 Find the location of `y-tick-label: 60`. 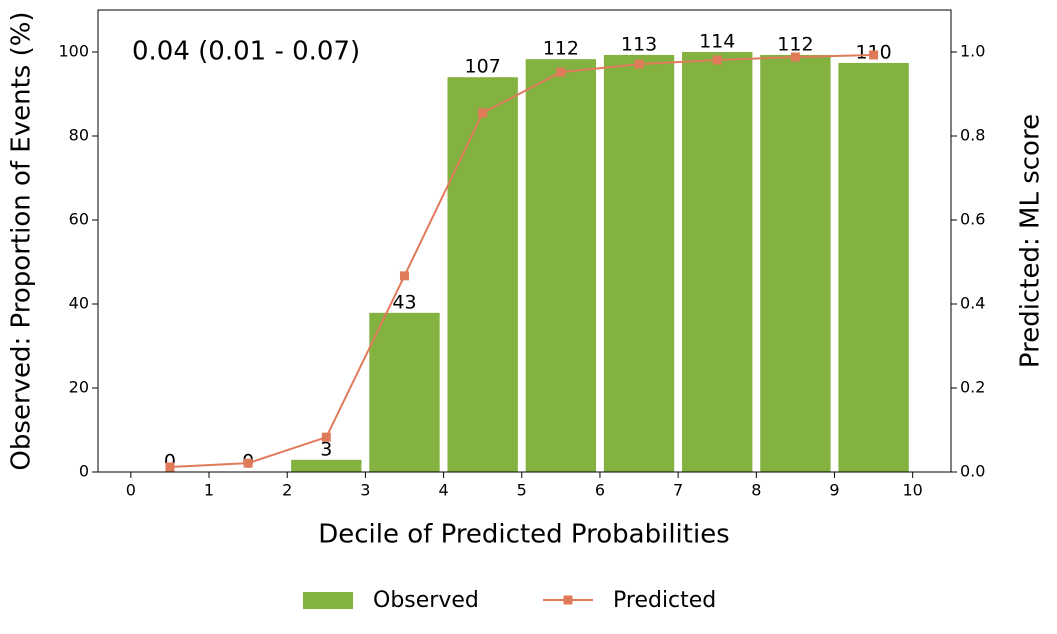

y-tick-label: 60 is located at coordinates (79, 219).